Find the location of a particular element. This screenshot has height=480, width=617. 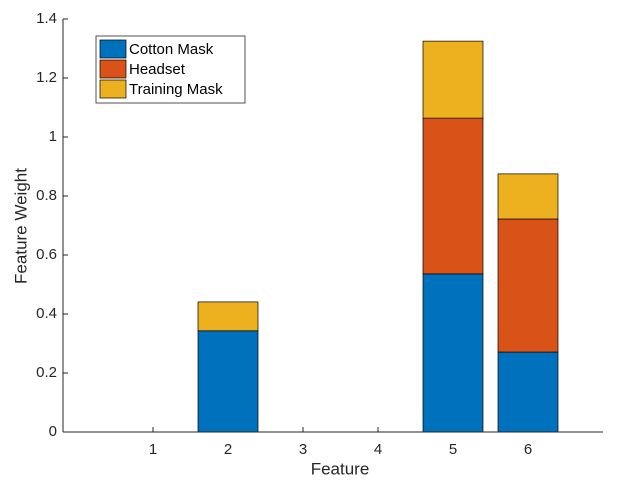

y-tick-label: 1.2 is located at coordinates (46, 77).